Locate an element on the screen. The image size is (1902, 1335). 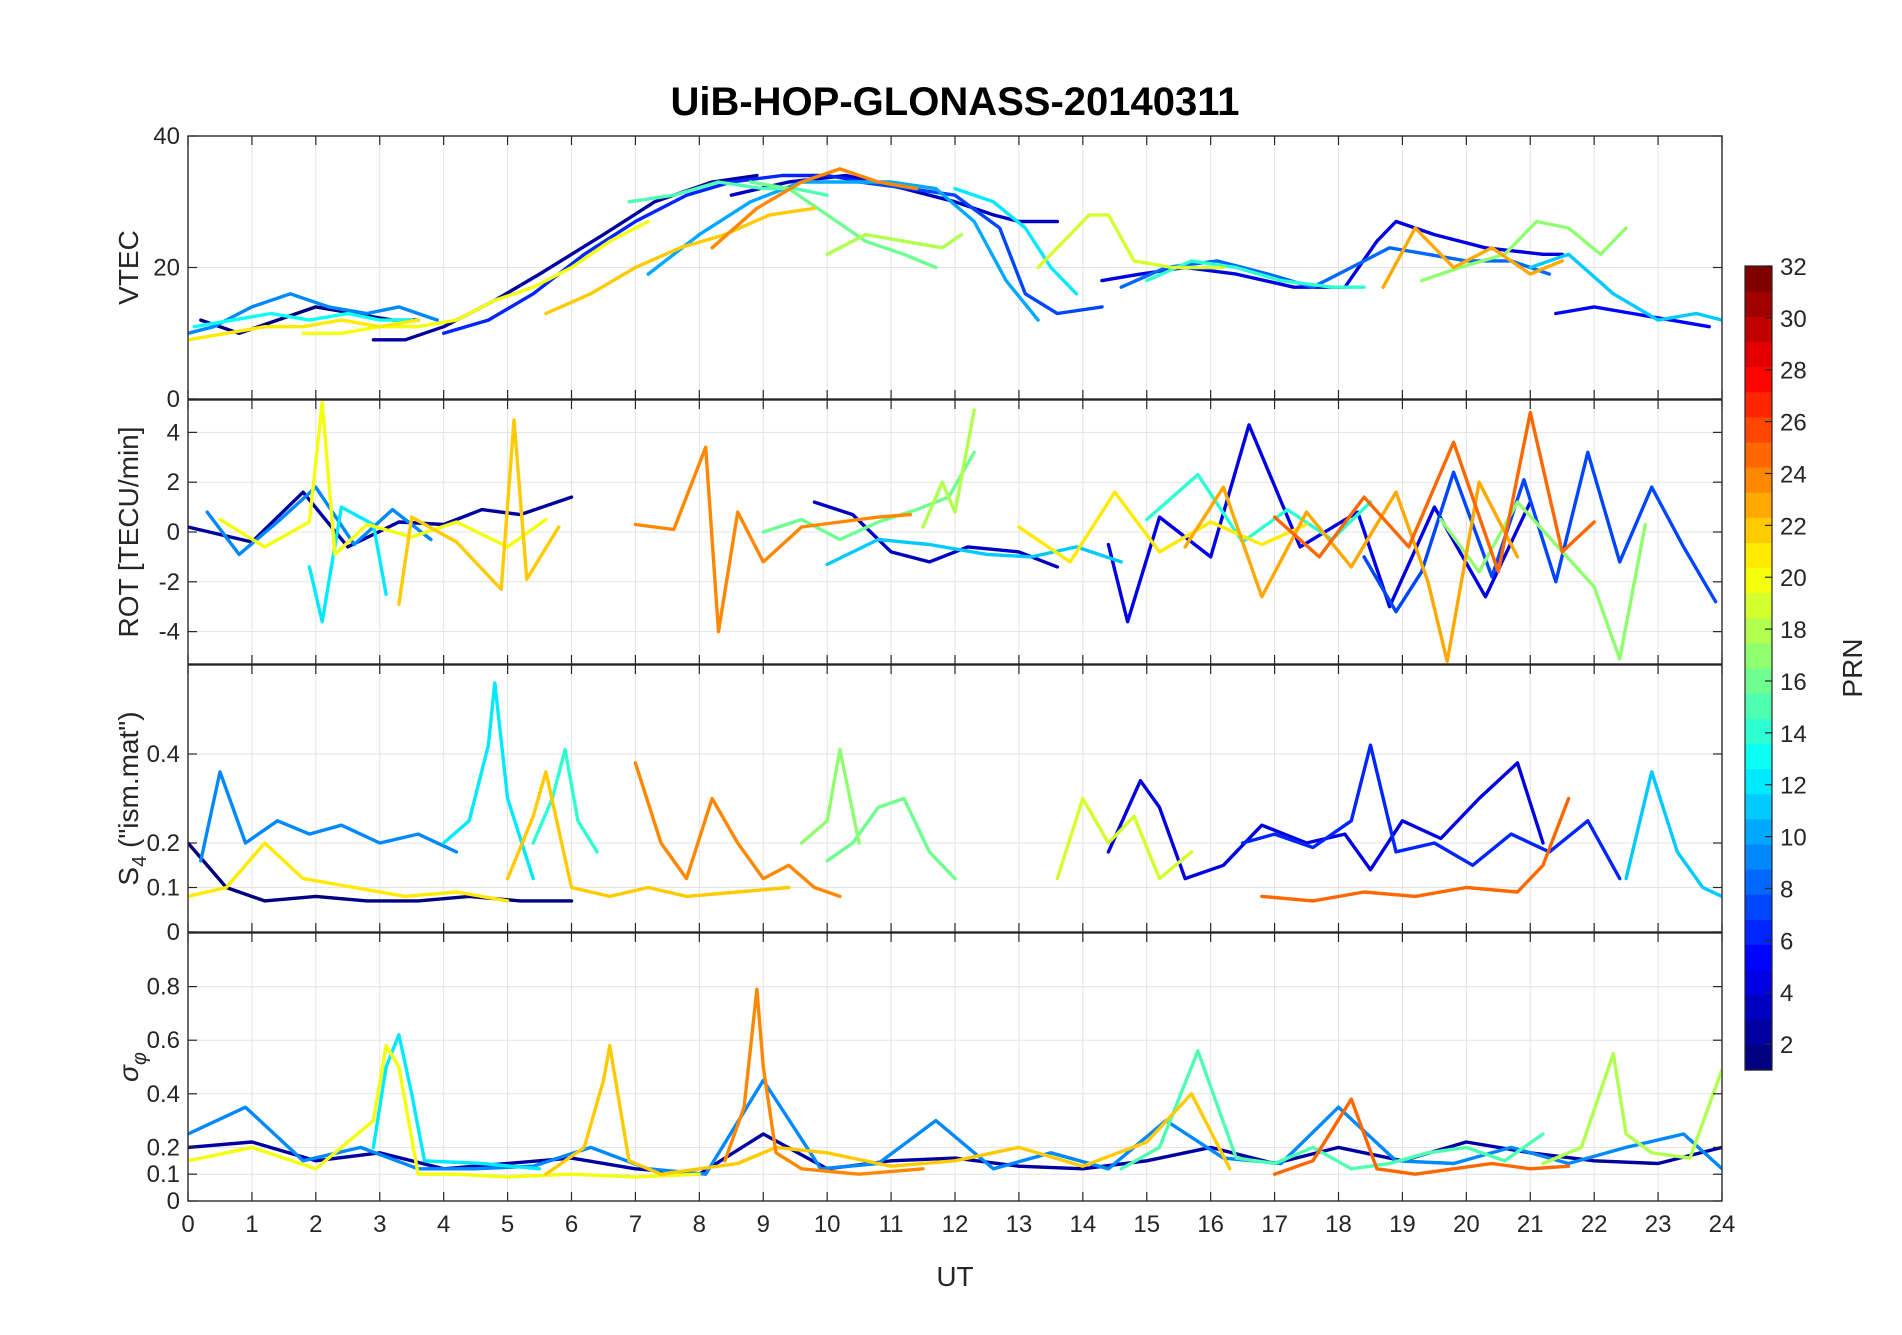
colorbar-tick-label: 16 is located at coordinates (1793, 682).